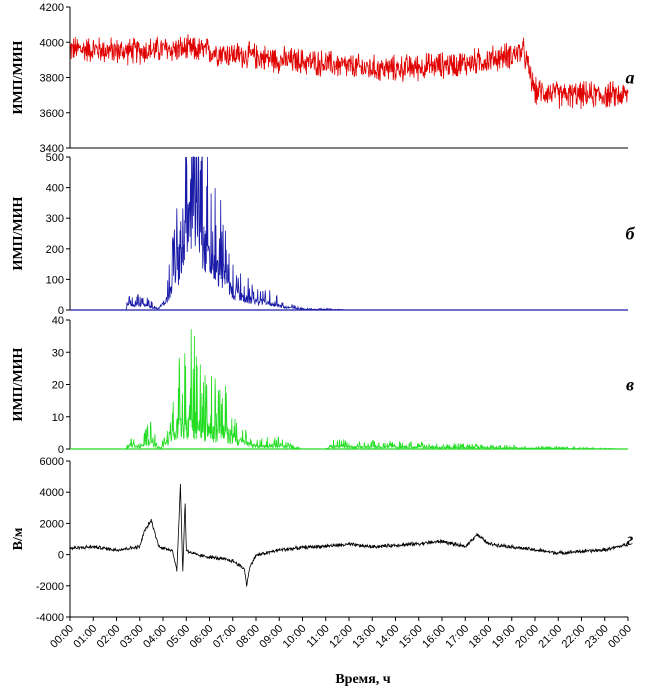  Describe the element at coordinates (411, 637) in the screenshot. I see `x-tick-label: 15:00` at that location.